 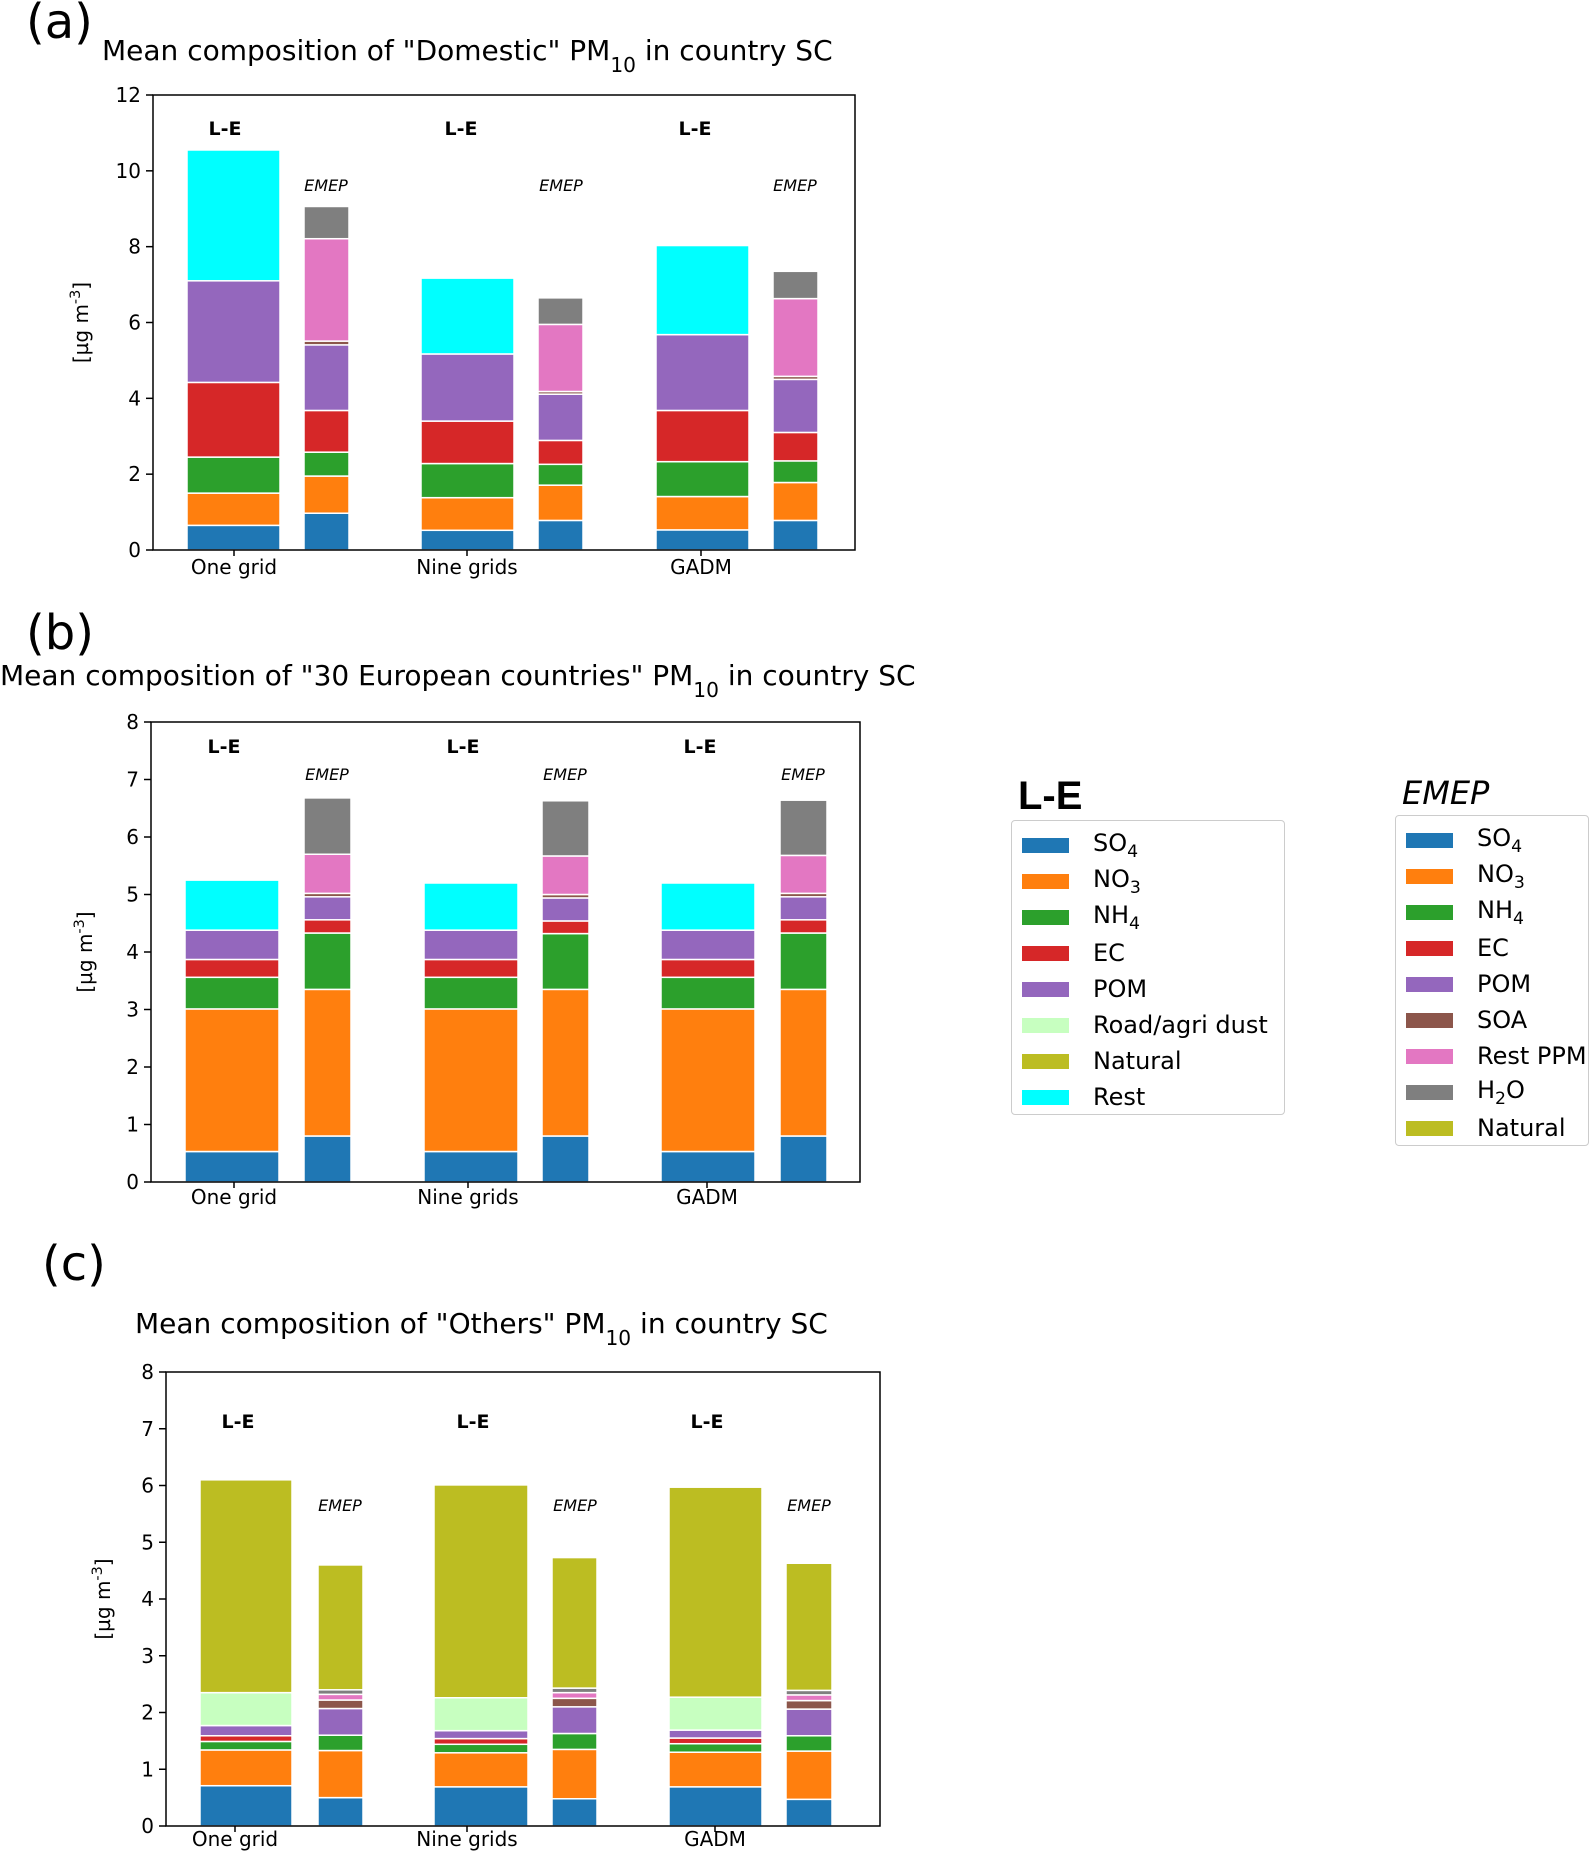 I want to click on y-tick-label: 4, so click(x=147, y=1599).